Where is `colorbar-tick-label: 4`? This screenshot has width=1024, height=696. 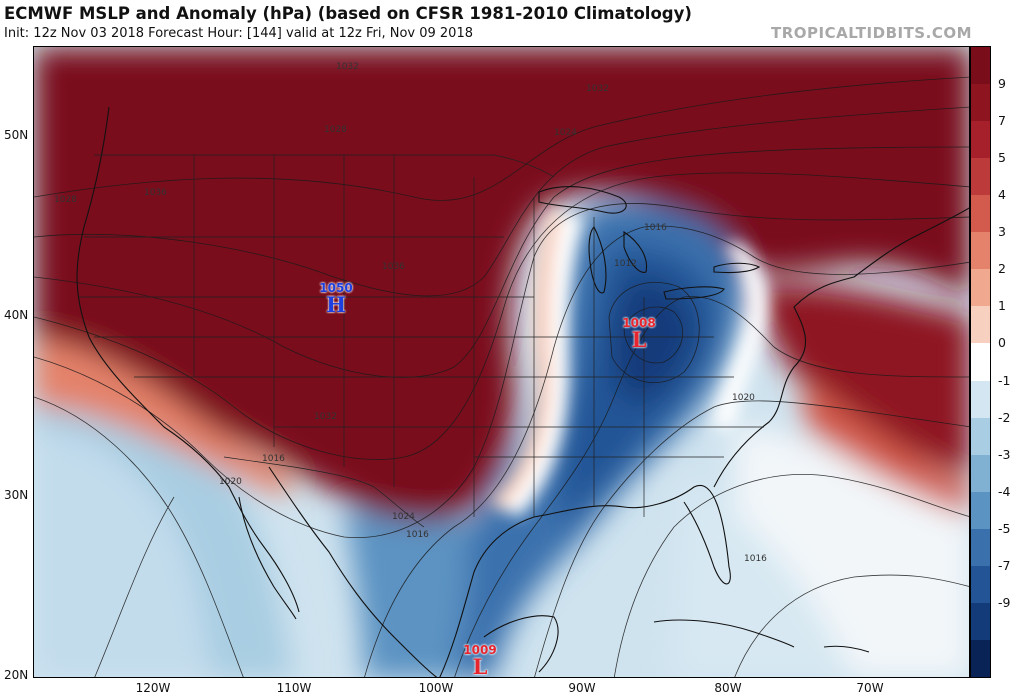
colorbar-tick-label: 4 is located at coordinates (1002, 195).